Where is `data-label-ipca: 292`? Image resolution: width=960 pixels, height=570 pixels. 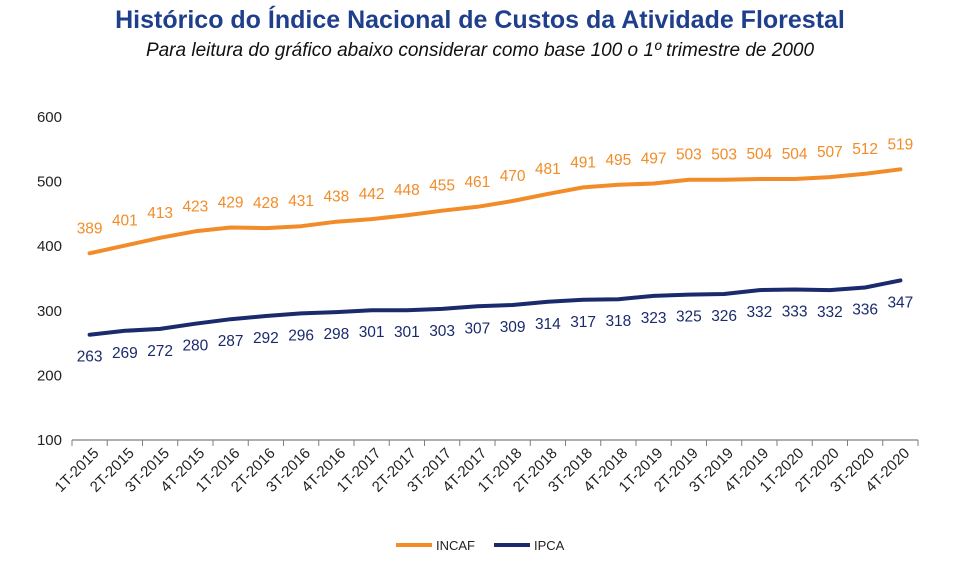 data-label-ipca: 292 is located at coordinates (266, 338).